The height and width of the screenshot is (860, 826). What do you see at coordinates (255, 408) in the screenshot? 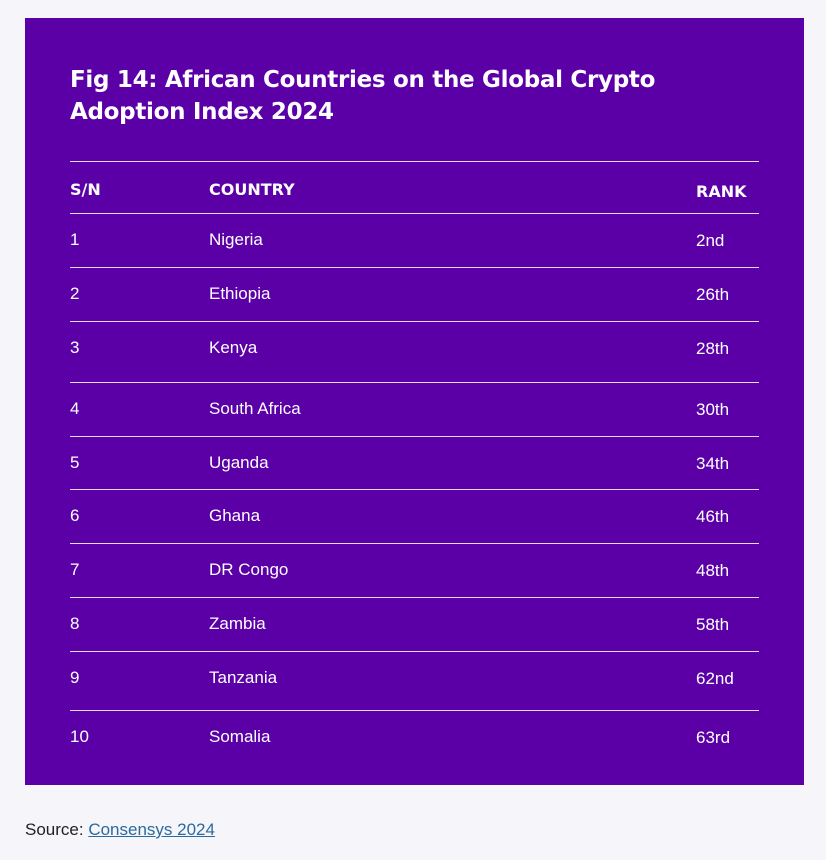
I see `row-country: South Africa` at bounding box center [255, 408].